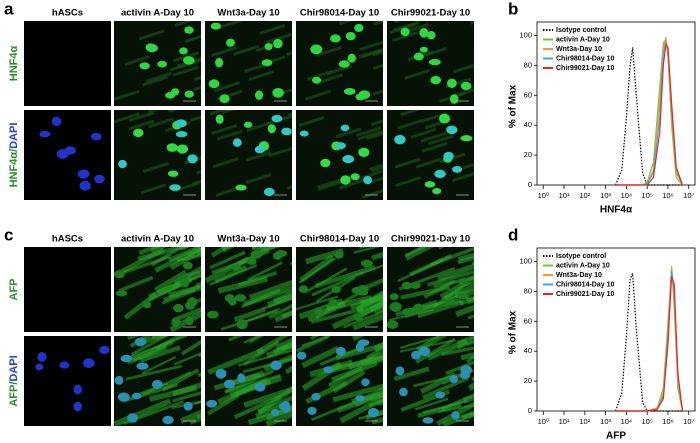 The height and width of the screenshot is (443, 700). Describe the element at coordinates (14, 136) in the screenshot. I see `row-label-part: DAPI` at that location.